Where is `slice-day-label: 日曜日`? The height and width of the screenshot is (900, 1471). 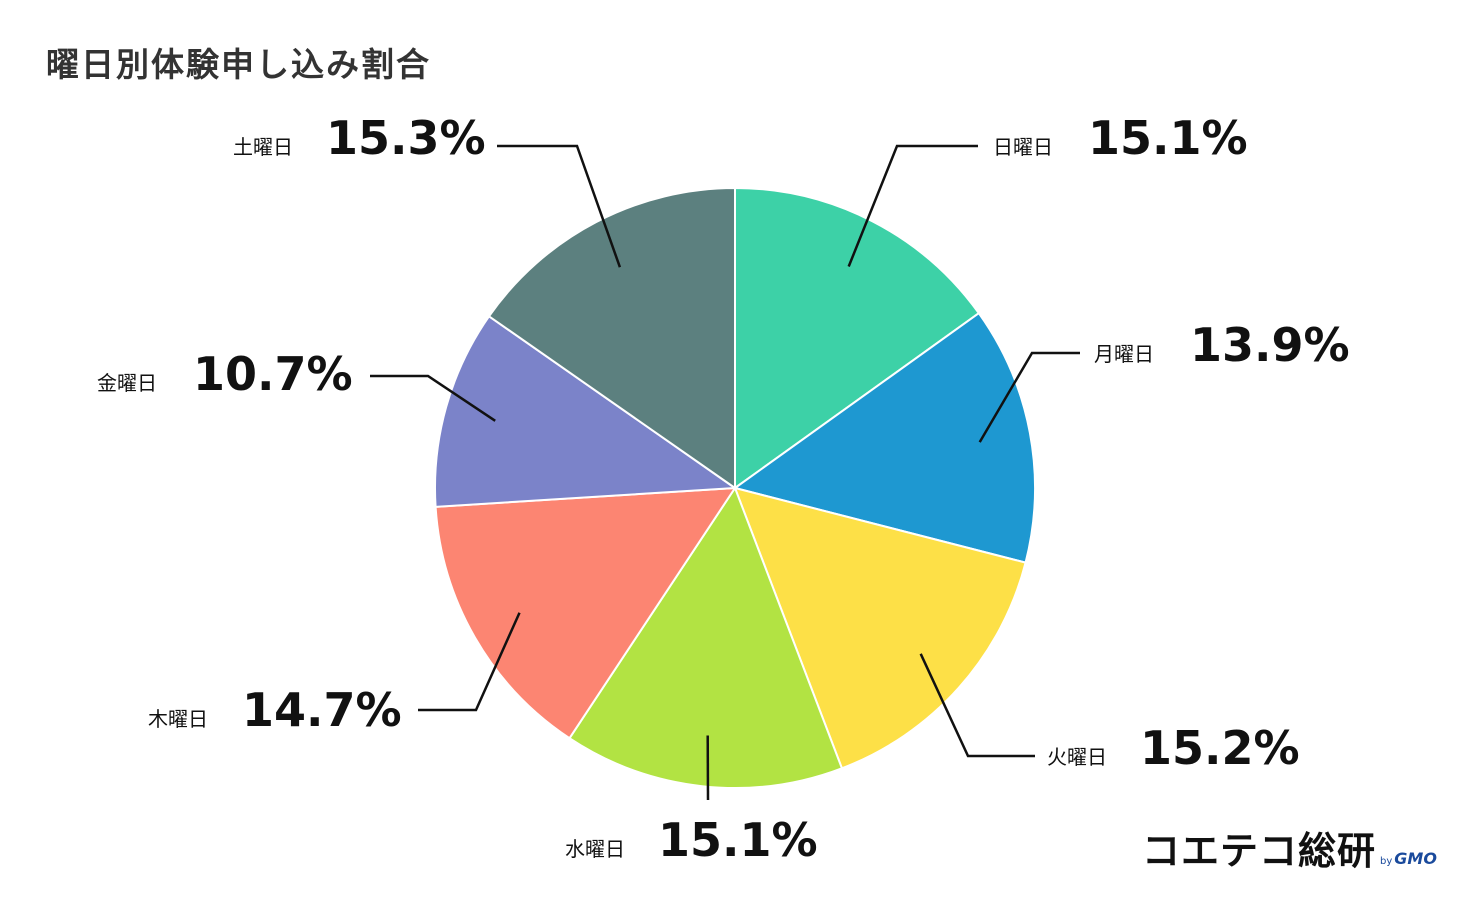
slice-day-label: 日曜日 is located at coordinates (1023, 147).